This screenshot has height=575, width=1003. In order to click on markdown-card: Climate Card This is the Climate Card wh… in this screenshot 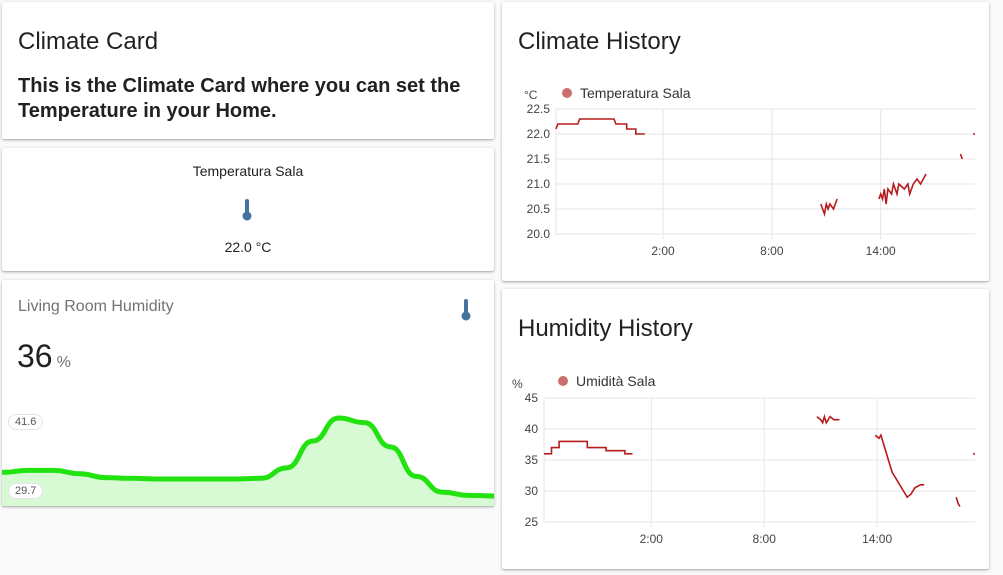, I will do `click(248, 70)`.